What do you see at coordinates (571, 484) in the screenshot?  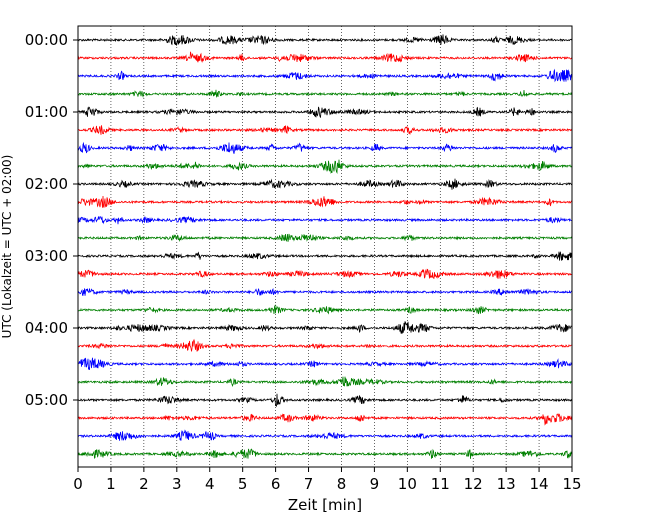 I see `x-tick-label: 15` at bounding box center [571, 484].